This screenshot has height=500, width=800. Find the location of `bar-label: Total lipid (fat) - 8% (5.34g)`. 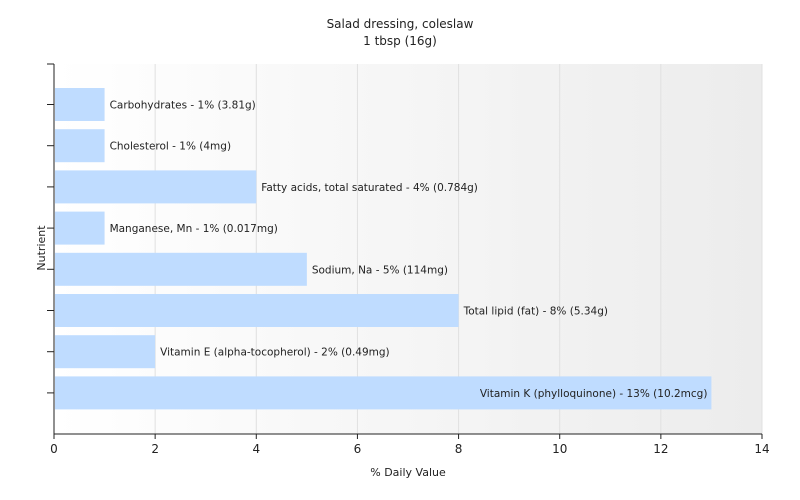

bar-label: Total lipid (fat) - 8% (5.34g) is located at coordinates (535, 312).